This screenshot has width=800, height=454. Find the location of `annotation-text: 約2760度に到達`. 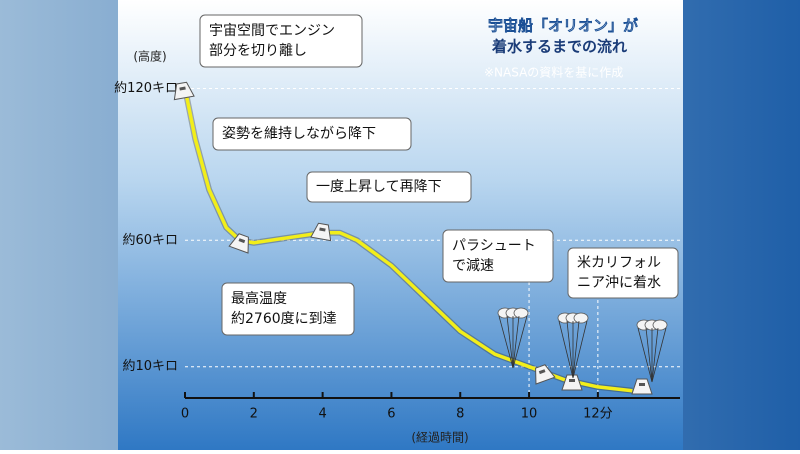

annotation-text: 約2760度に到達 is located at coordinates (284, 319).